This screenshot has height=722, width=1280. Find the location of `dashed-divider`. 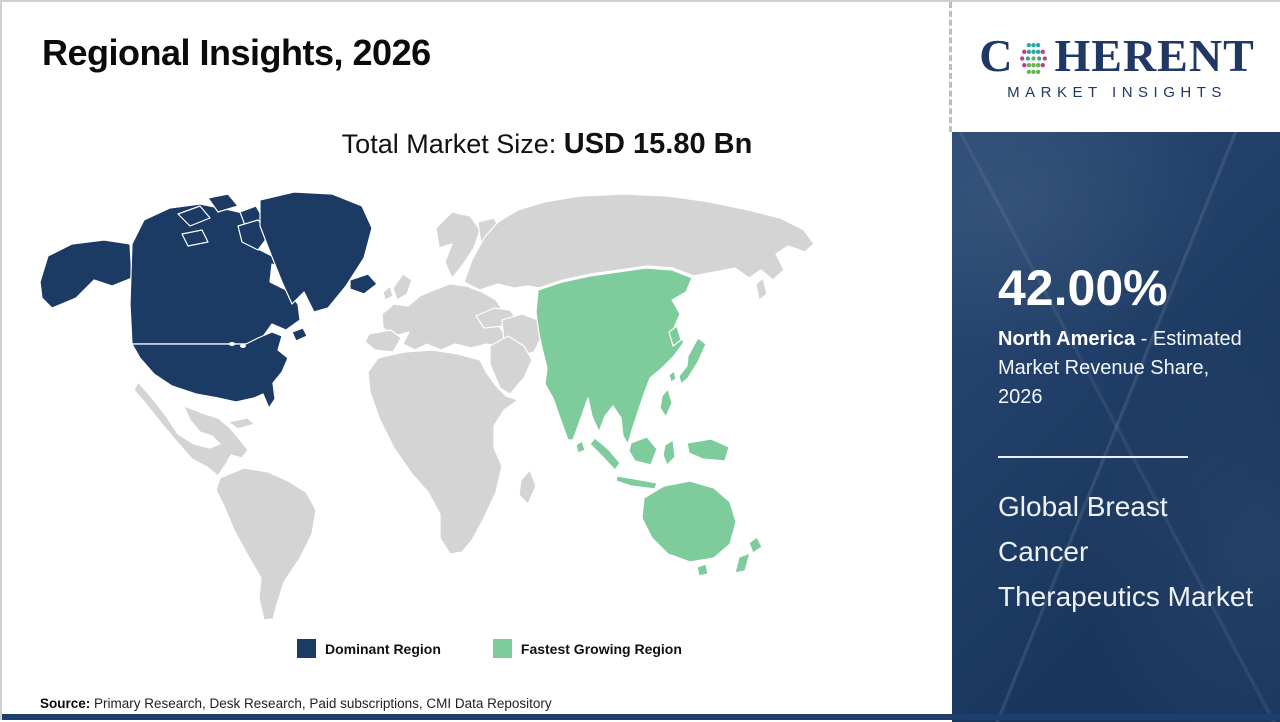

dashed-divider is located at coordinates (950, 67).